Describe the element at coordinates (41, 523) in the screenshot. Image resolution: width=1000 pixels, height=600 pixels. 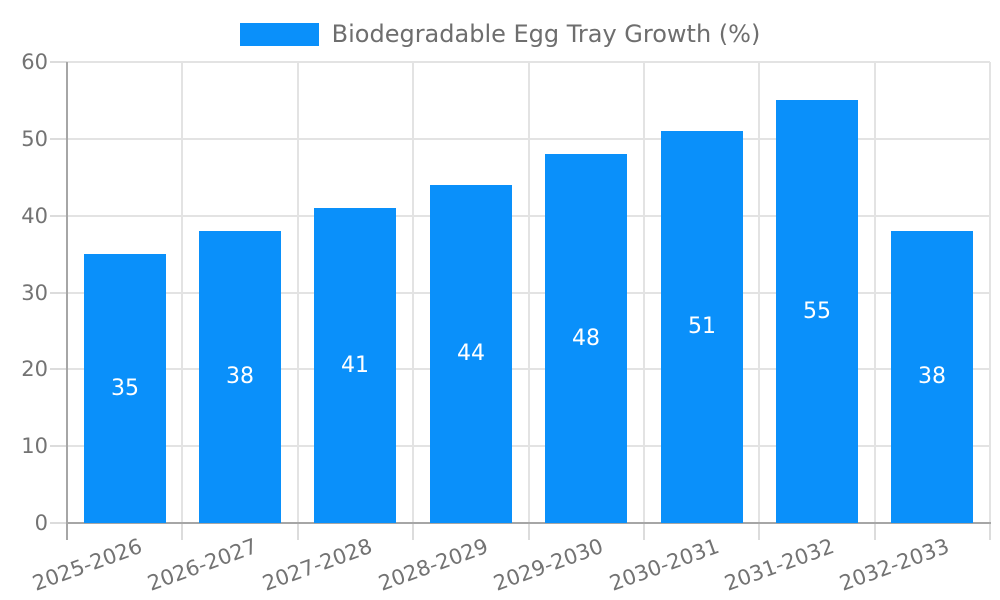
I see `y-axis-tick-label: 0` at that location.